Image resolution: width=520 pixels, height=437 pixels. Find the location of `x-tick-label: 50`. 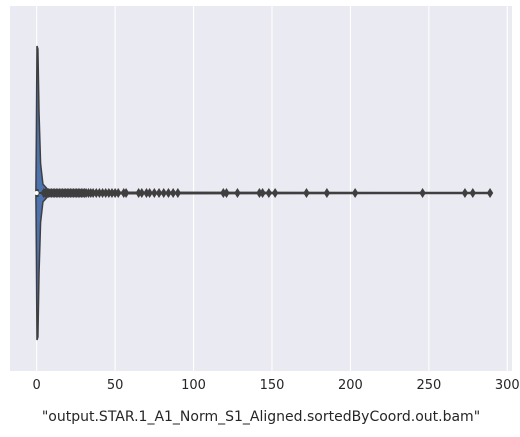

x-tick-label: 50 is located at coordinates (115, 385).